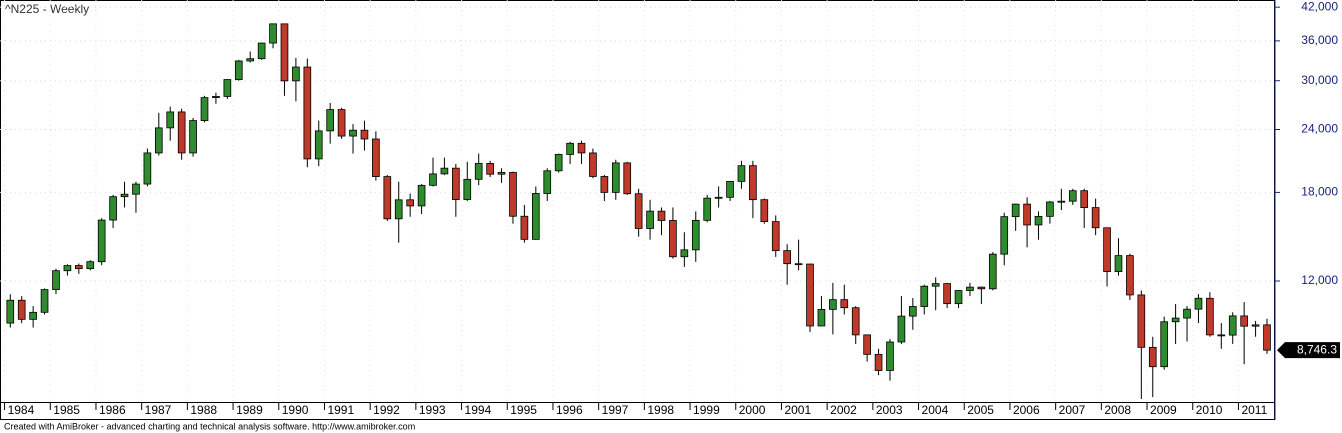 This screenshot has height=433, width=1342. I want to click on x-tick-label: 1984, so click(21, 410).